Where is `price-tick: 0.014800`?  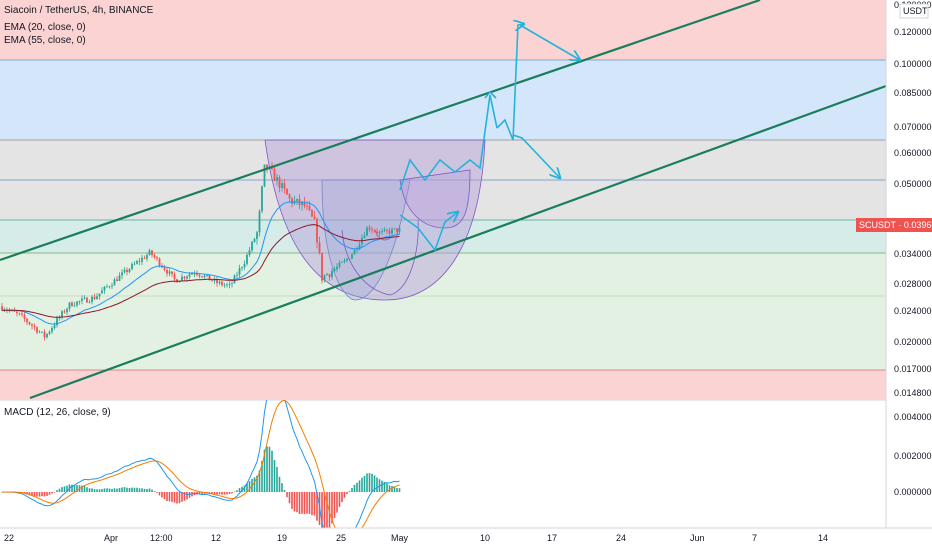
price-tick: 0.014800 is located at coordinates (913, 393).